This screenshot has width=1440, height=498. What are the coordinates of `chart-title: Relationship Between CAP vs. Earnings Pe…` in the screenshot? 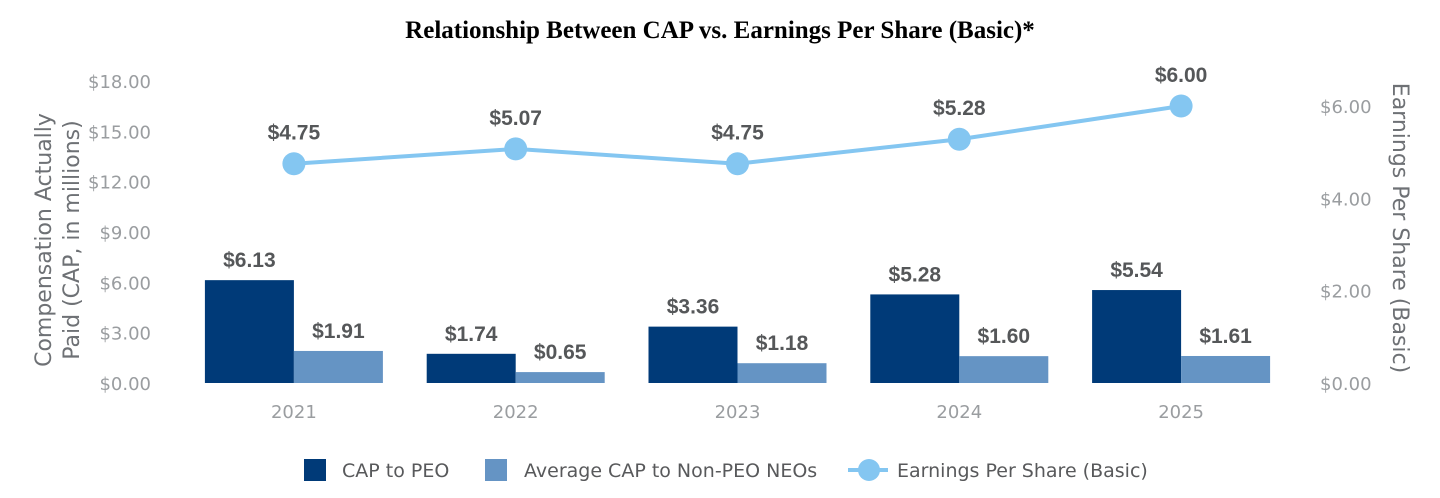 It's located at (720, 30).